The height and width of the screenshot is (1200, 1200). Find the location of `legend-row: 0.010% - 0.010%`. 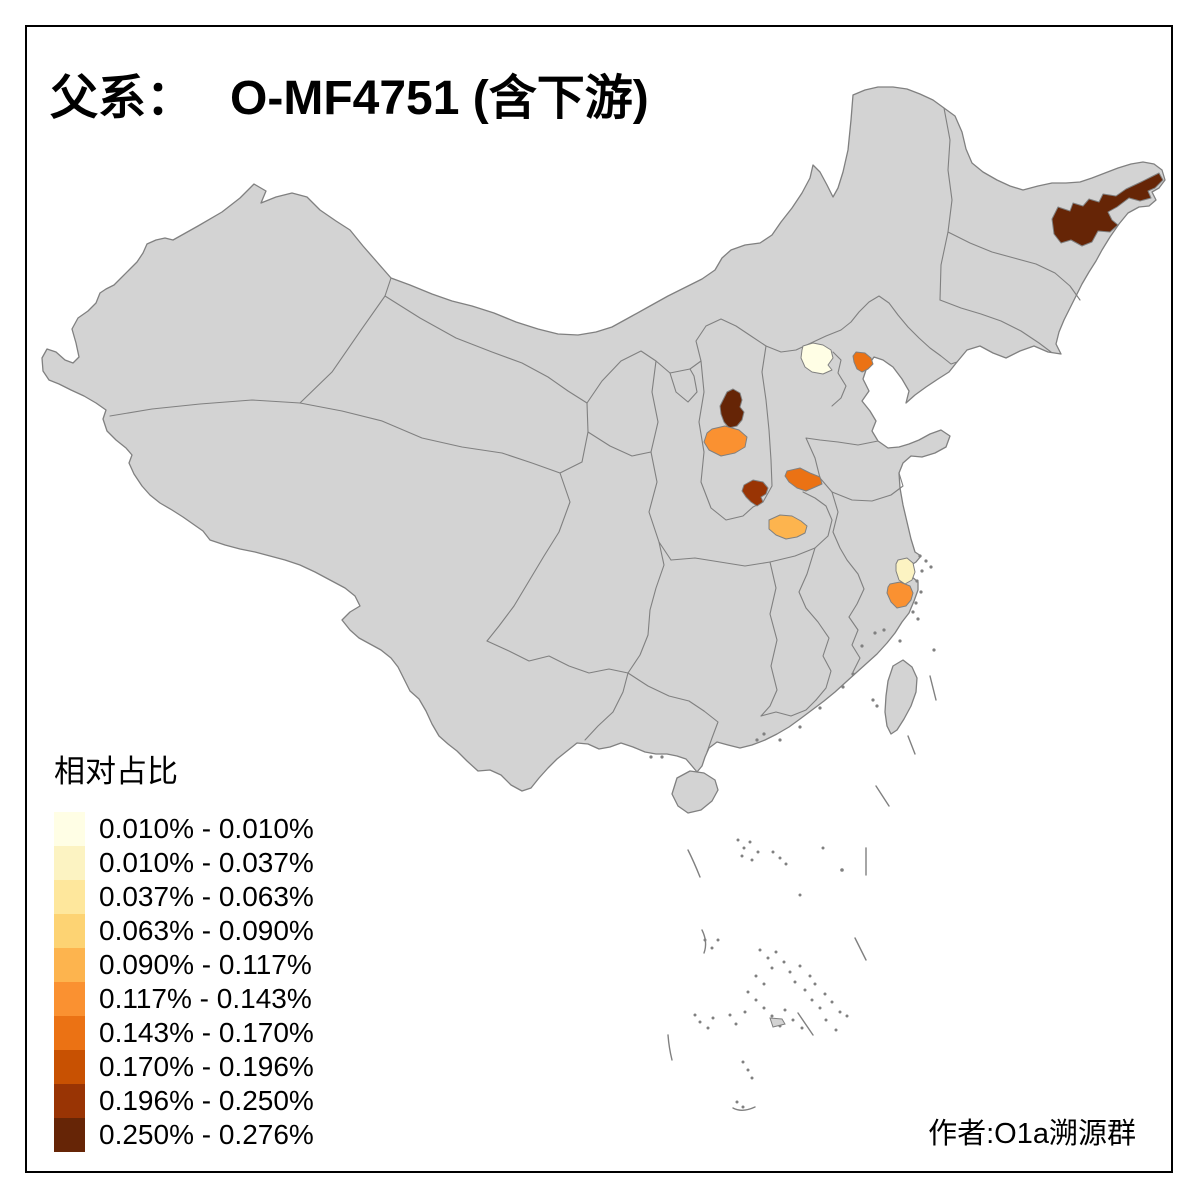

legend-row: 0.010% - 0.010% is located at coordinates (184, 829).